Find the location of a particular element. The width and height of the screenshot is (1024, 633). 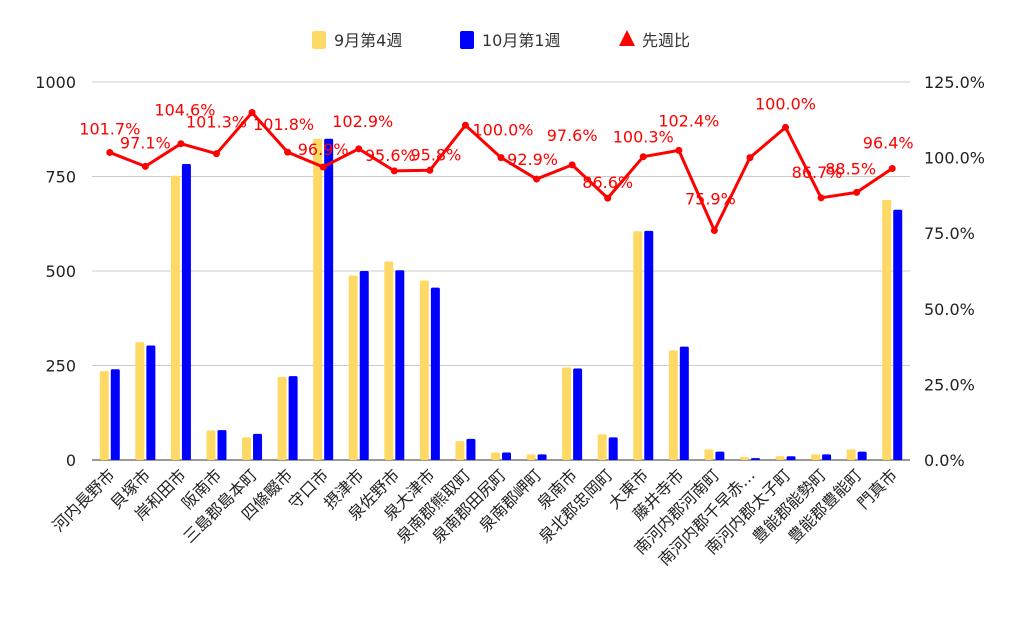

ratio-data-label: 102.4% is located at coordinates (688, 120).